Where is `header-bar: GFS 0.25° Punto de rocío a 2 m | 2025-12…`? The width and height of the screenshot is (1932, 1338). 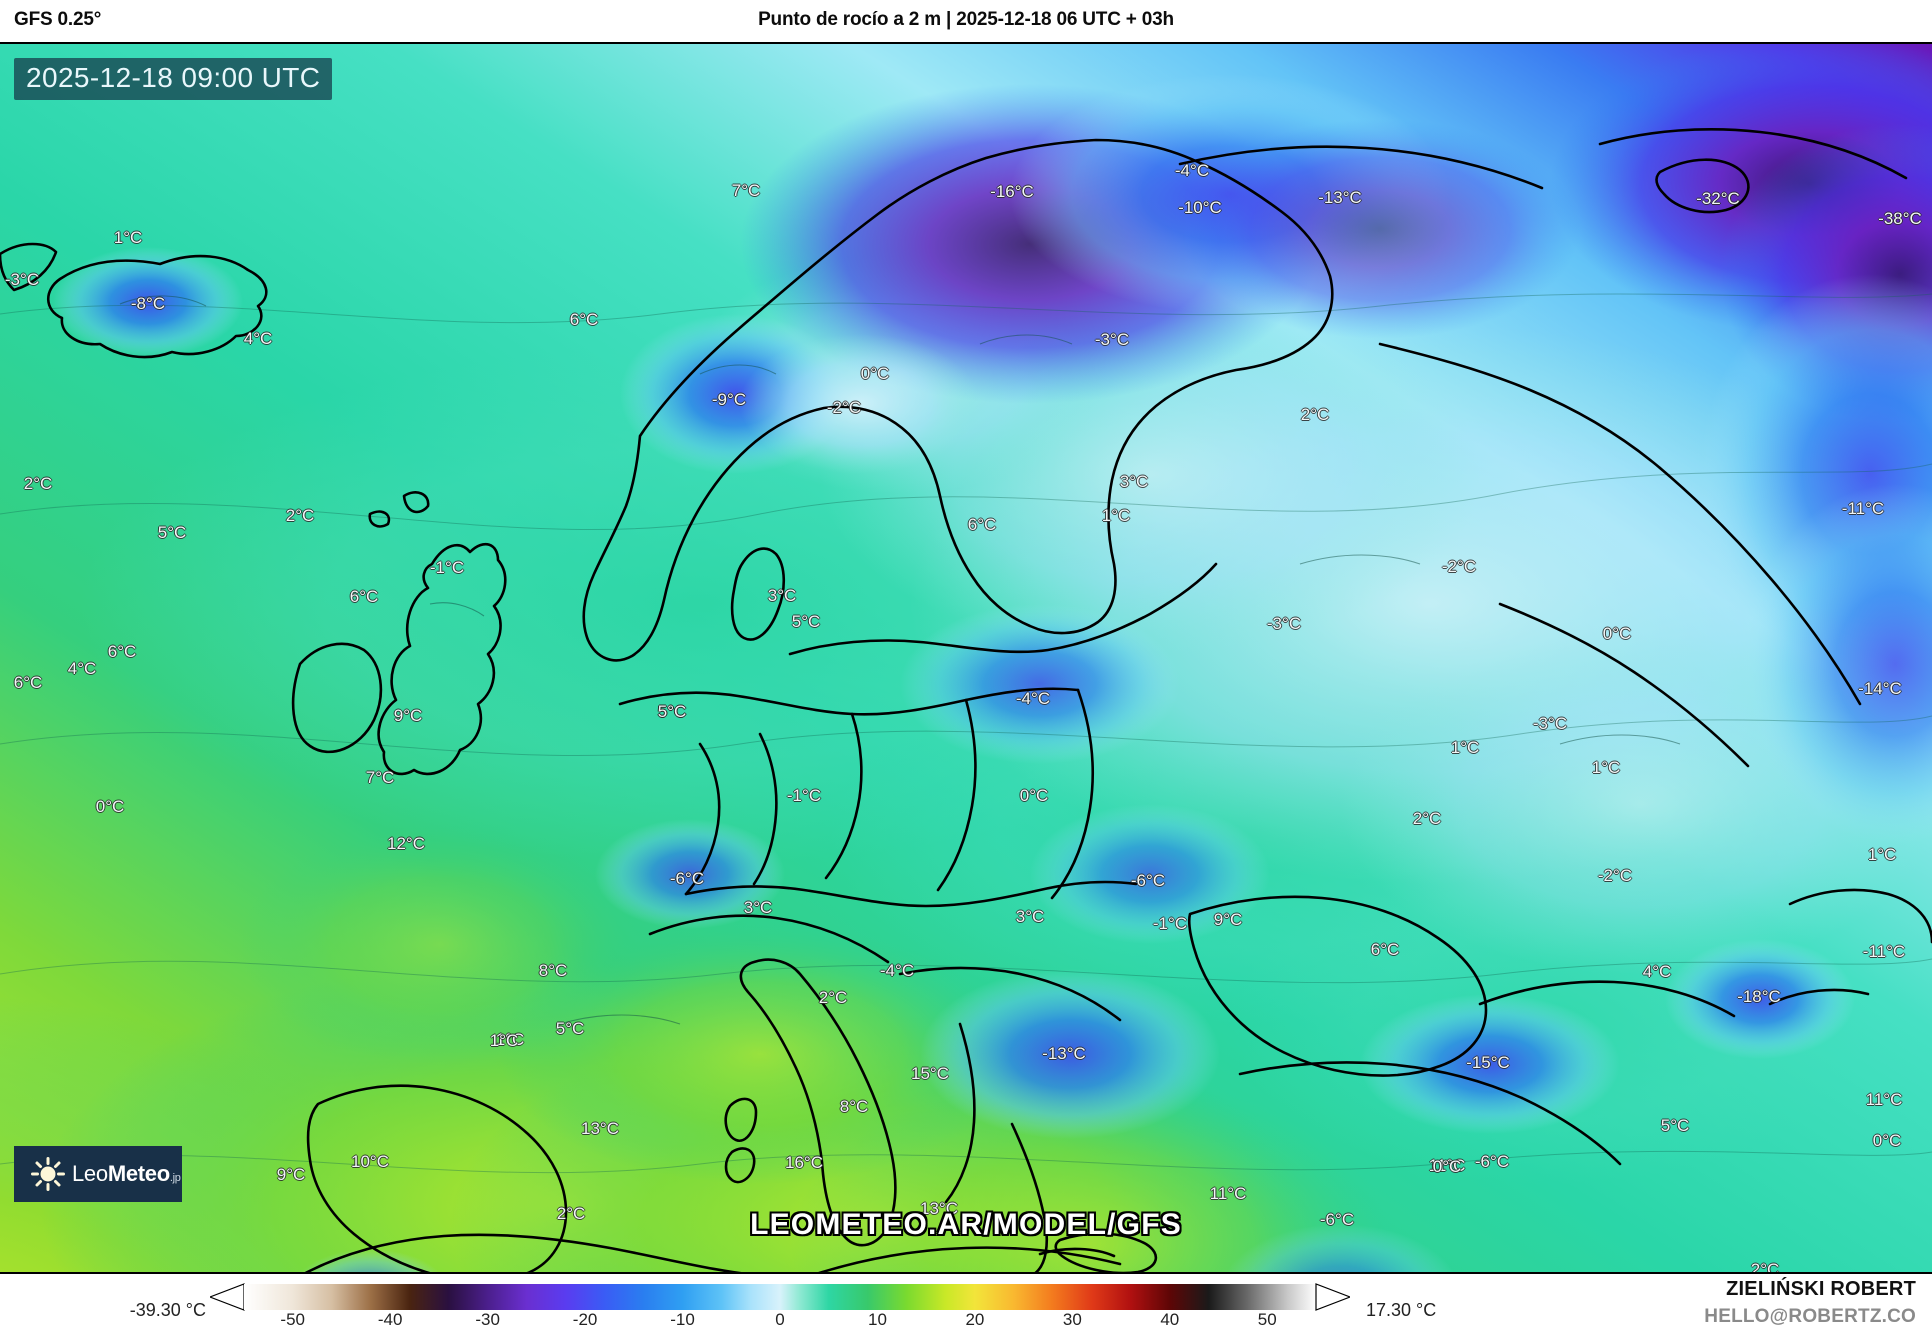
header-bar: GFS 0.25° Punto de rocío a 2 m | 2025-12… is located at coordinates (966, 21).